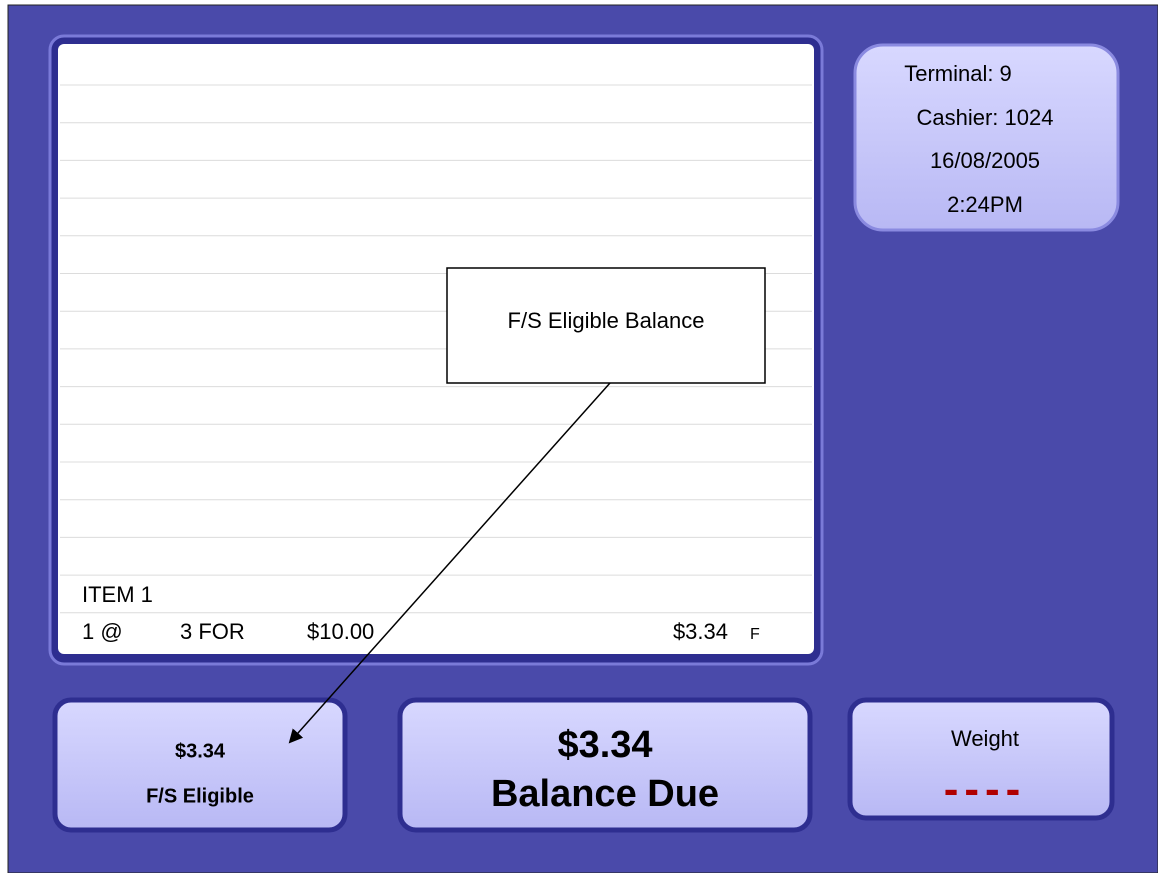 The height and width of the screenshot is (873, 1158). Describe the element at coordinates (985, 160) in the screenshot. I see `date: 16/08/2005` at that location.